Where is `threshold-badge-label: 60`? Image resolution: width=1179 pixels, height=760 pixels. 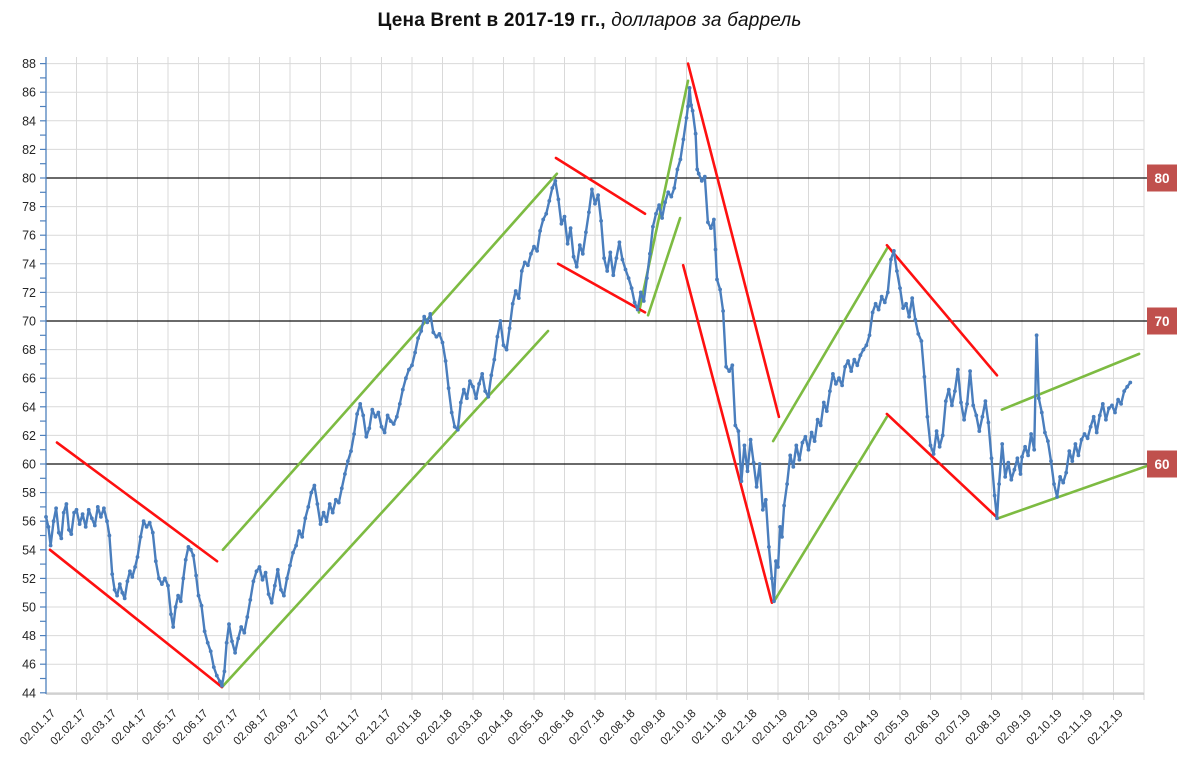
threshold-badge-label: 60 is located at coordinates (1161, 464).